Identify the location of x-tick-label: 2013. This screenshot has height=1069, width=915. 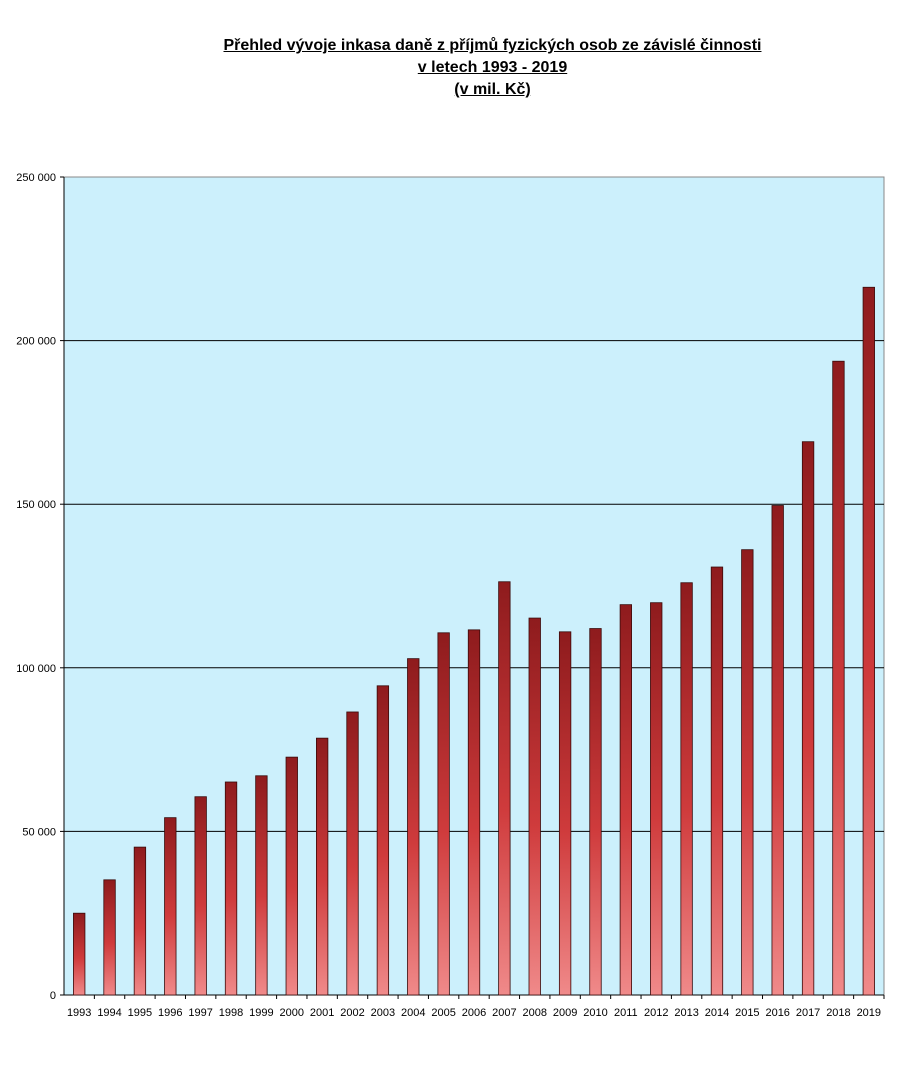
(686, 1013).